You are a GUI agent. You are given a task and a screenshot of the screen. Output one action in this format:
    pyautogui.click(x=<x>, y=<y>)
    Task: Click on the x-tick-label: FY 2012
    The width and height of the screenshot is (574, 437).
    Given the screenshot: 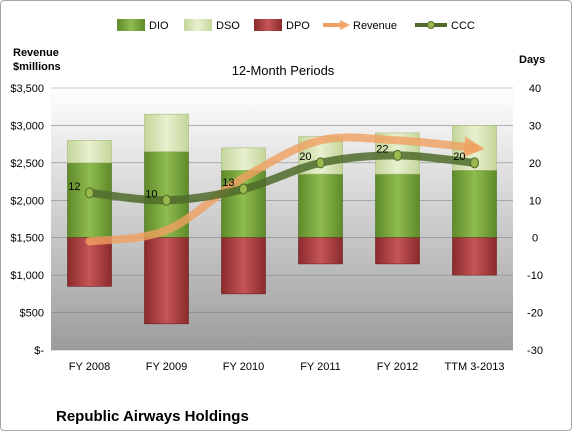 What is the action you would take?
    pyautogui.click(x=397, y=367)
    